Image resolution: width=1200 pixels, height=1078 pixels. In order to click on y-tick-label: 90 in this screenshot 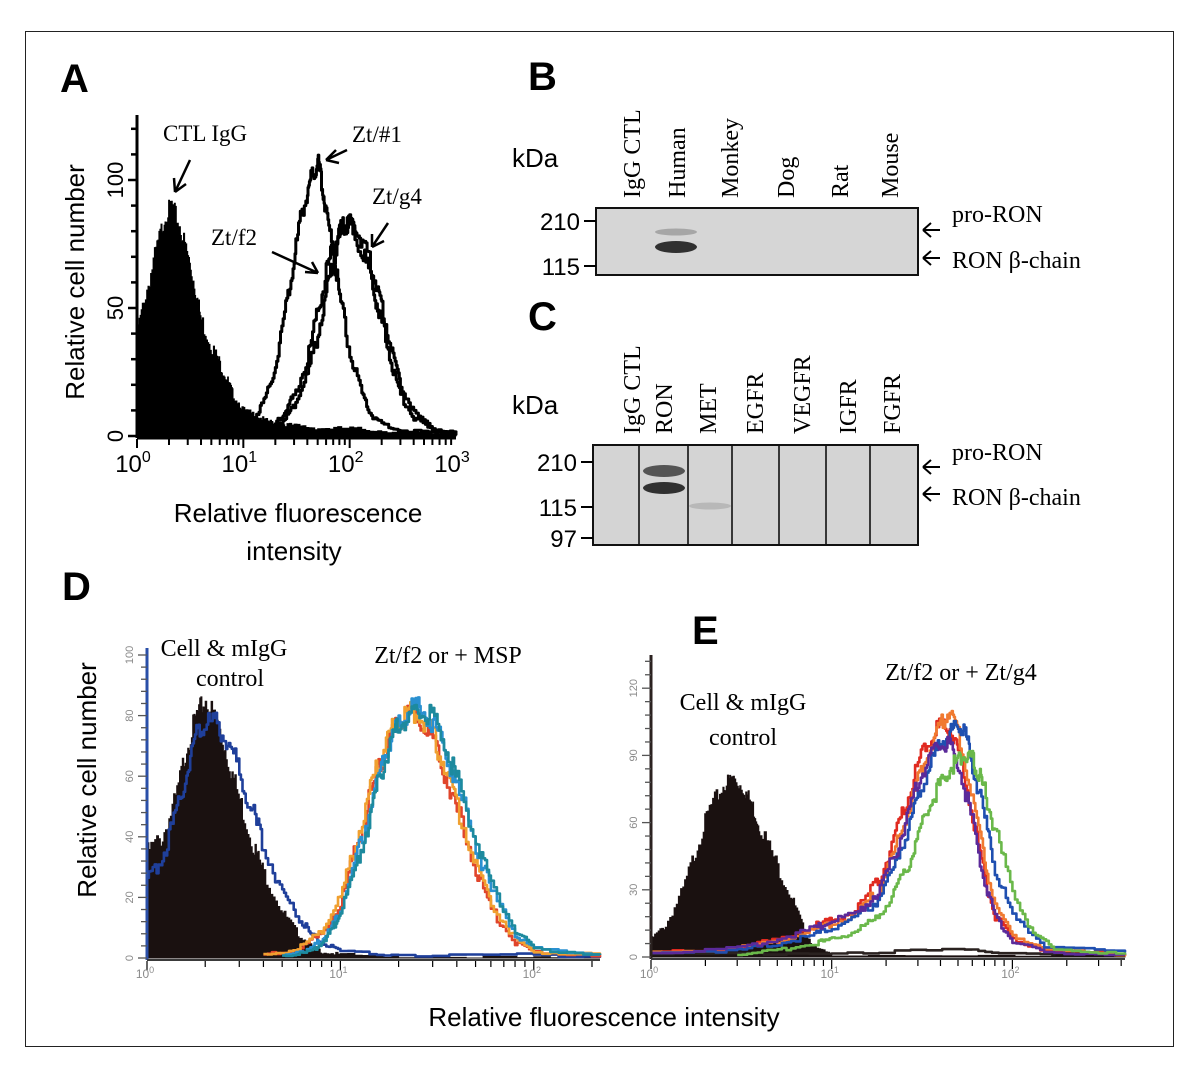, I will do `click(634, 755)`.